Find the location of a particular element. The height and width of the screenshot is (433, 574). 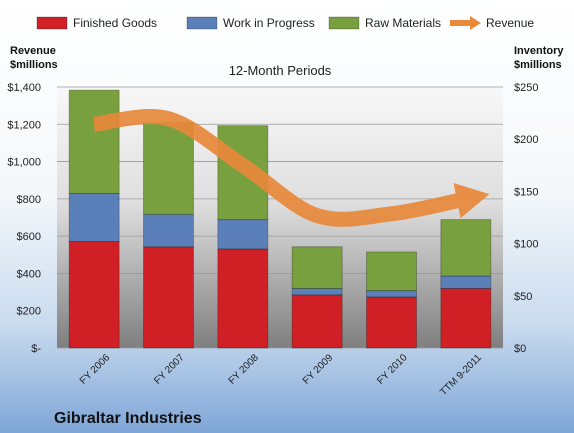

bar-finished-goods-fy-2010 is located at coordinates (391, 322).